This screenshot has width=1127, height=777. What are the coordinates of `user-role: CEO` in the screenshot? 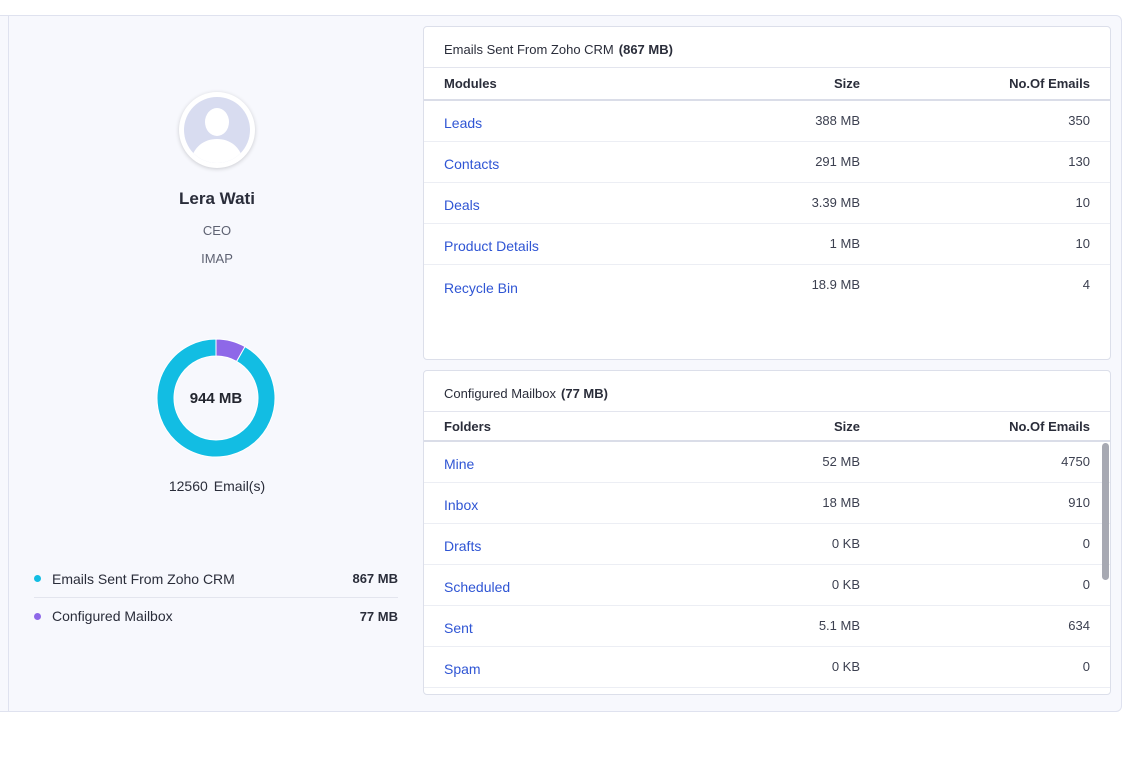 It's located at (217, 230).